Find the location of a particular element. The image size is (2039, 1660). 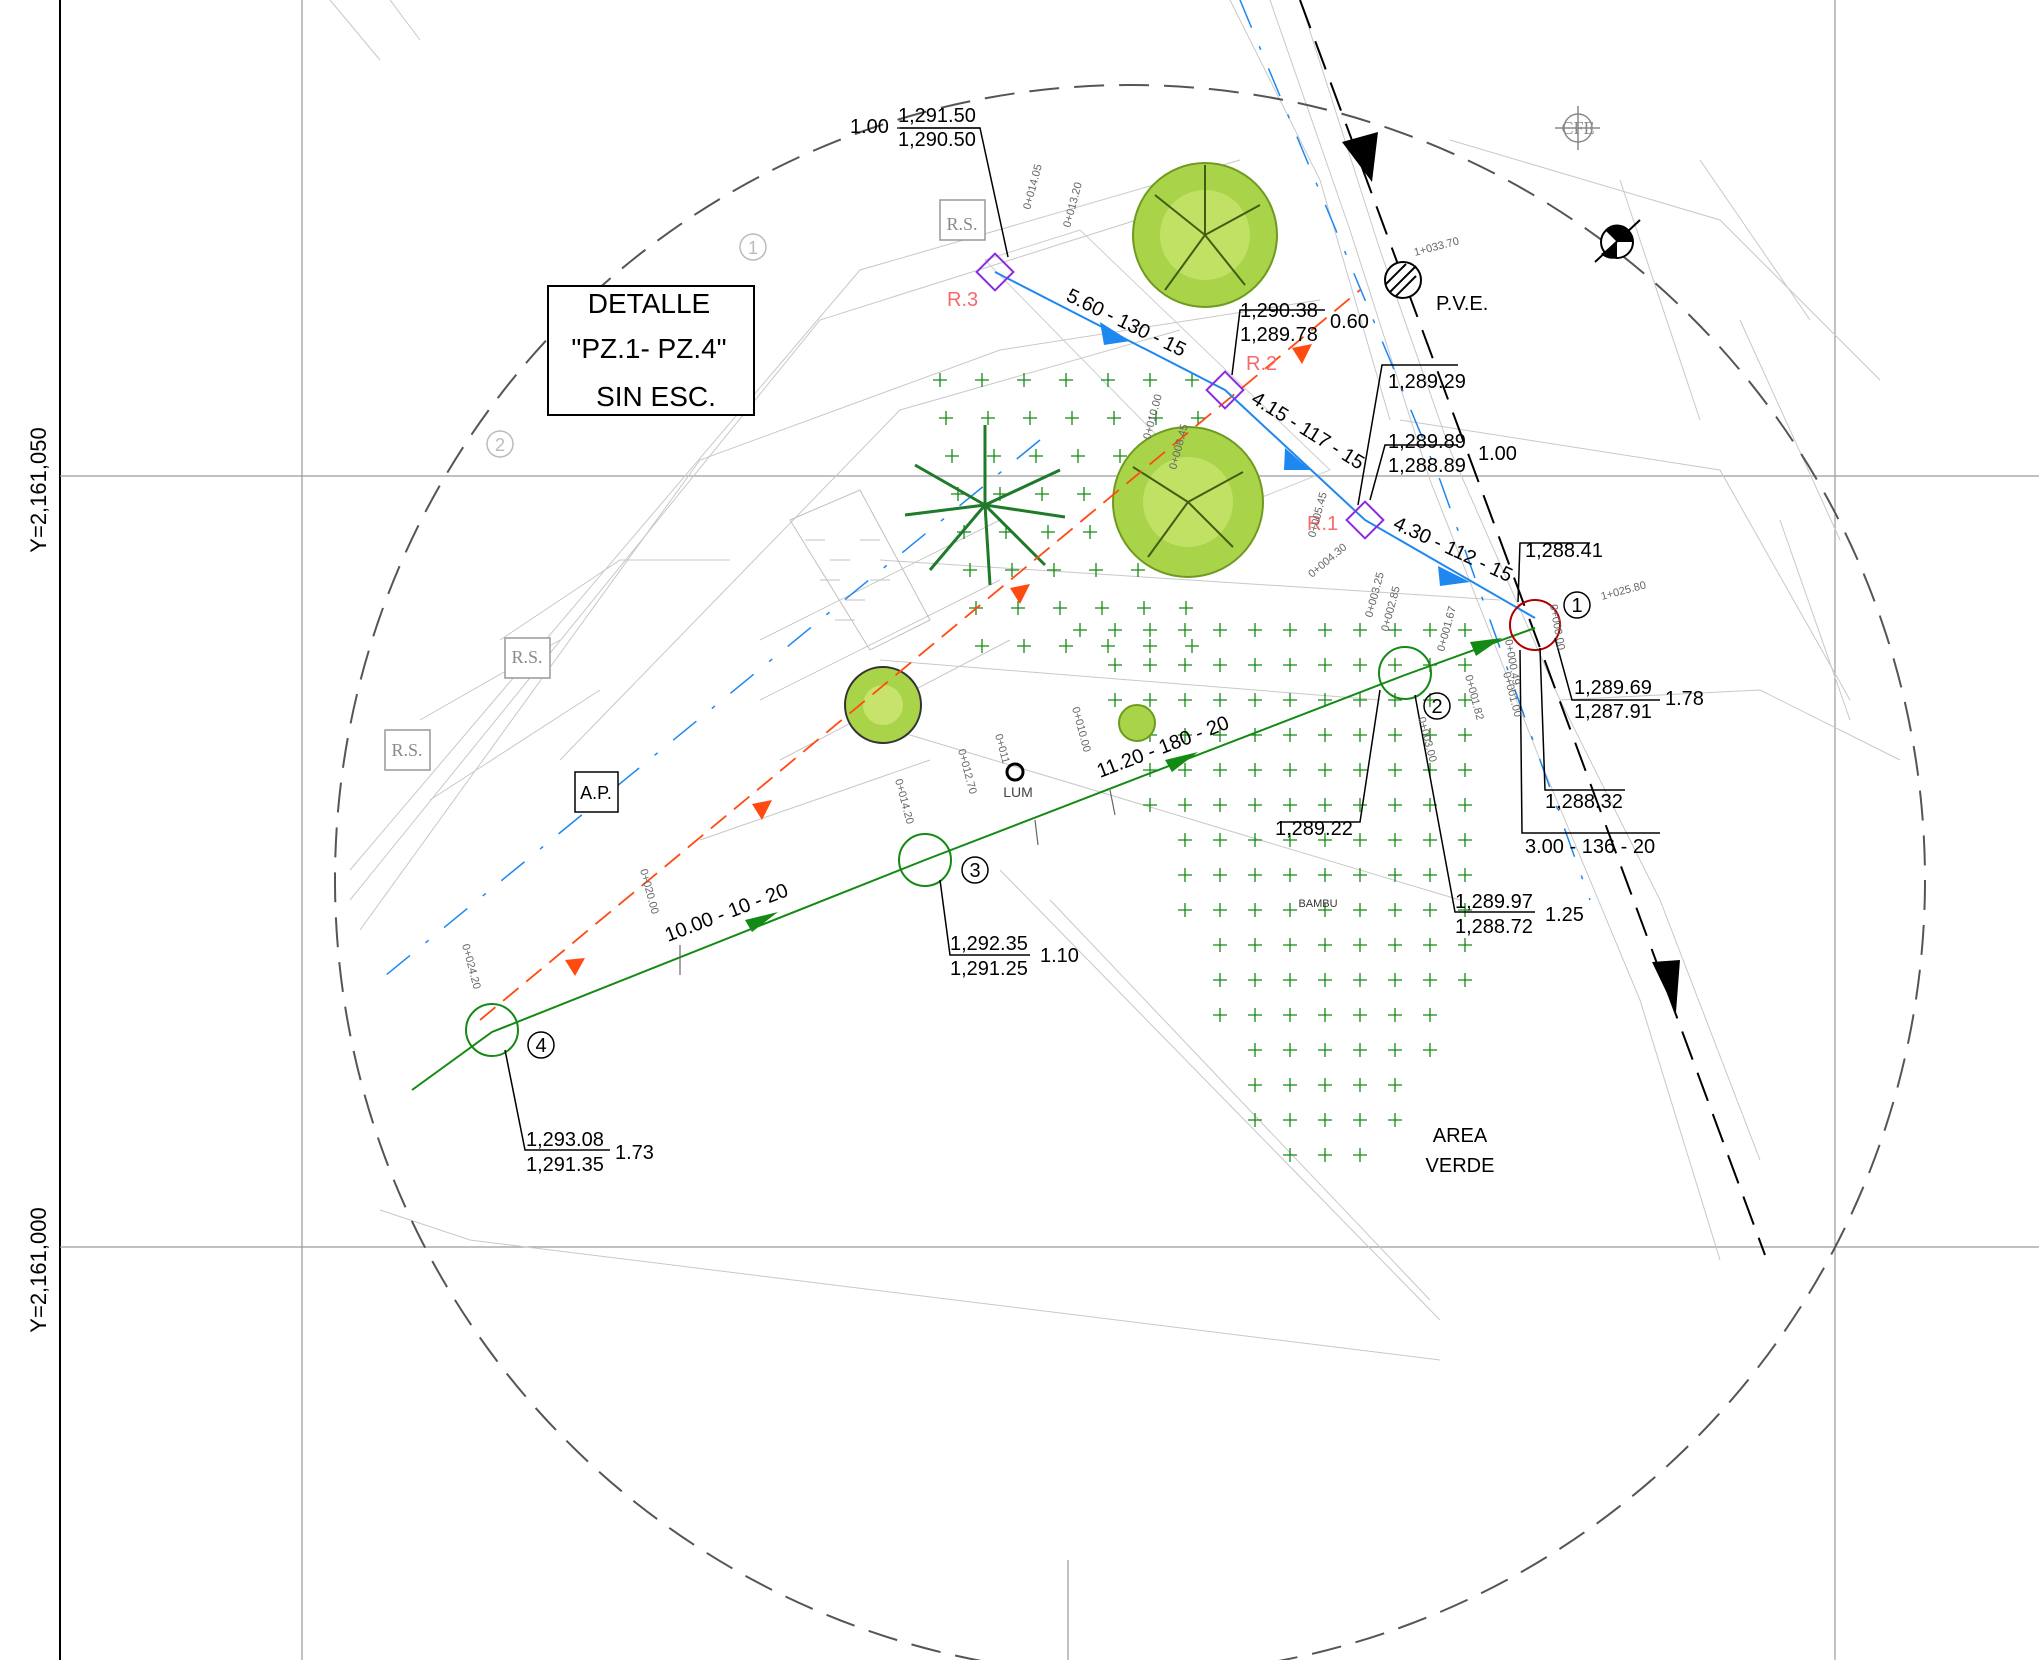

elev-r2-top: 1,290.38 is located at coordinates (1279, 311).